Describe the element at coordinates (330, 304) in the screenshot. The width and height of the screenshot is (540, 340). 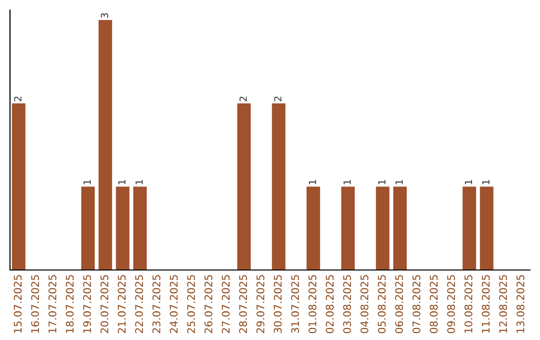
I see `x-tick-label: 02.08.2025` at that location.